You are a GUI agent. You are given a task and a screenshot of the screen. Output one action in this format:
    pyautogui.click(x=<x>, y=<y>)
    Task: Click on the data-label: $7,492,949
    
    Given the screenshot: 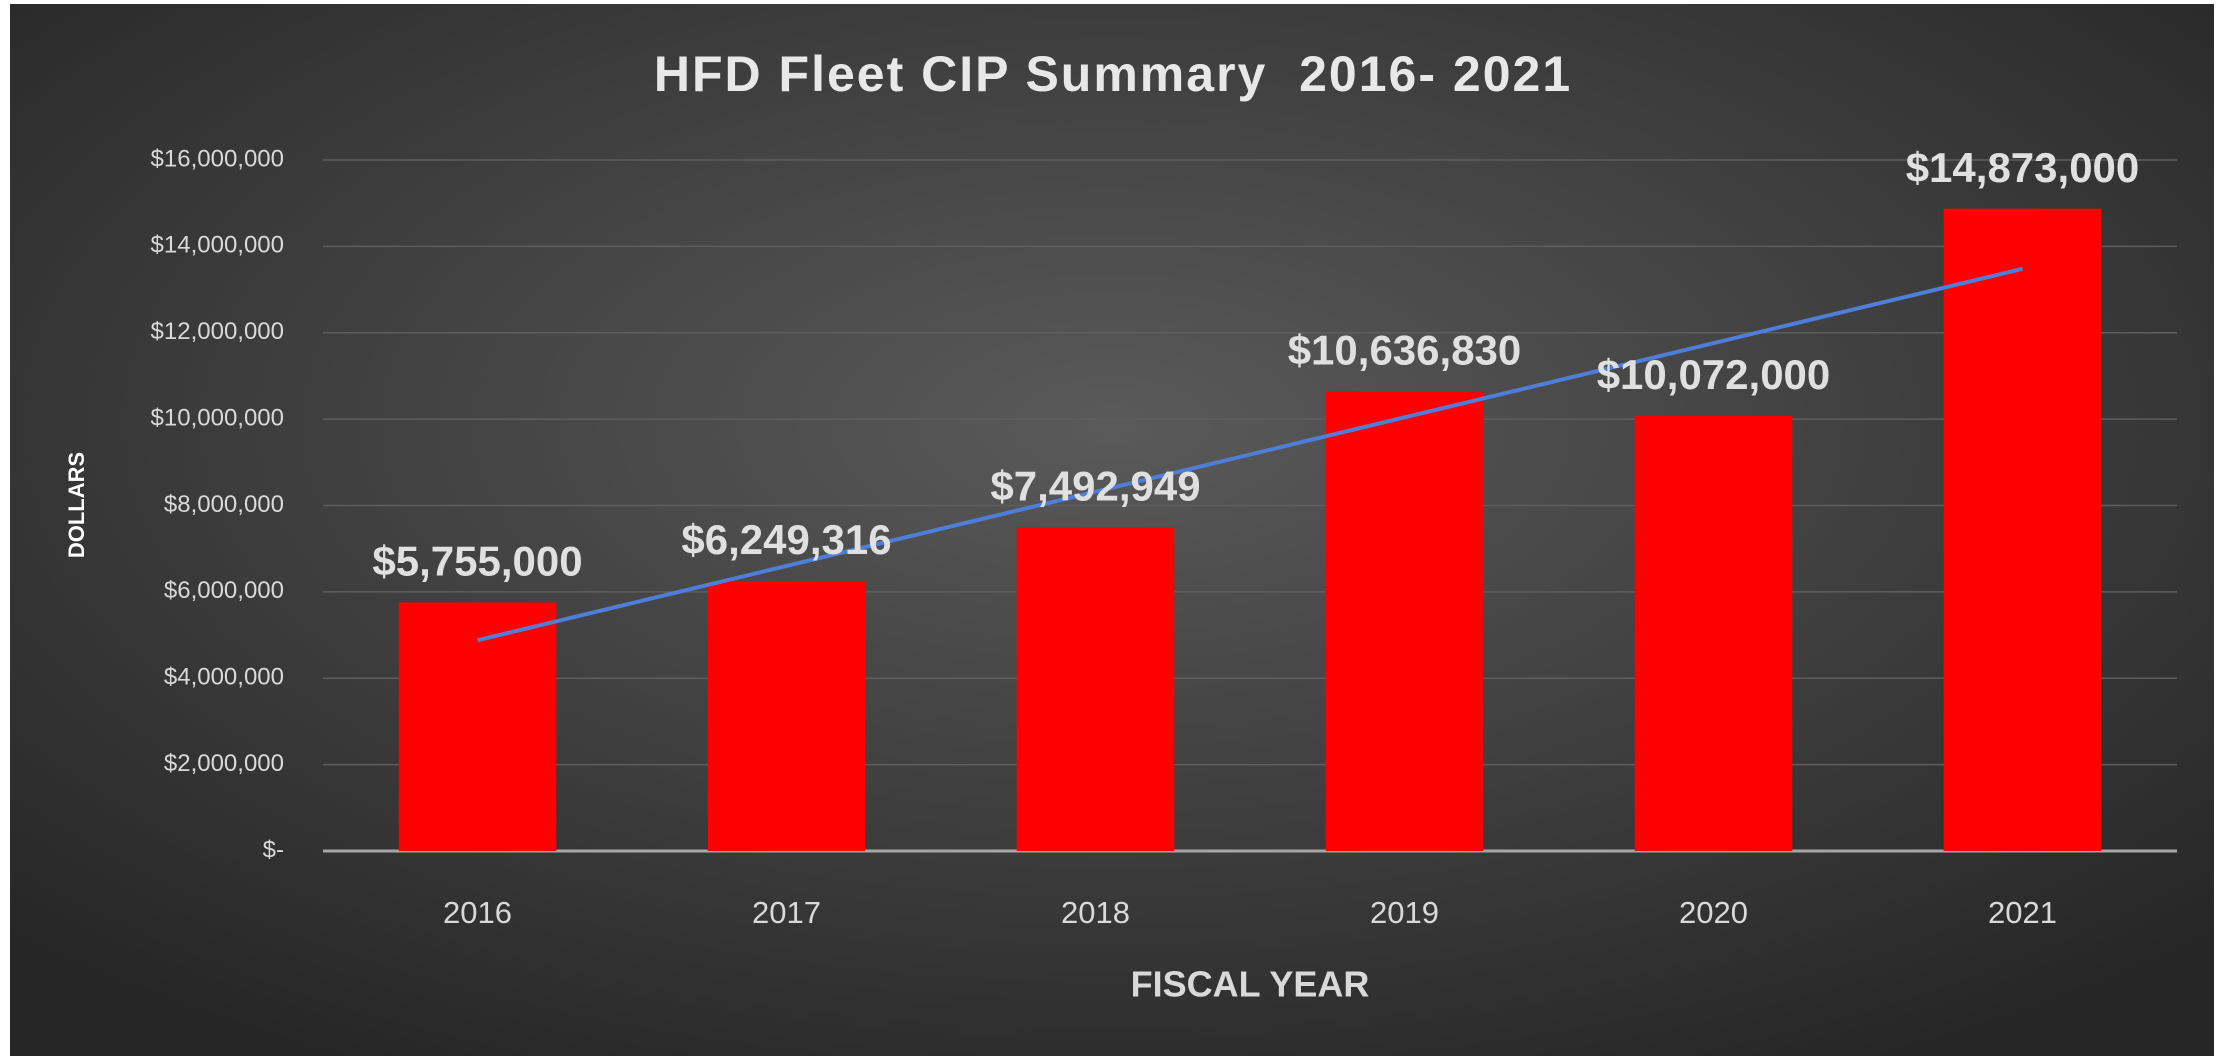 What is the action you would take?
    pyautogui.click(x=1095, y=485)
    